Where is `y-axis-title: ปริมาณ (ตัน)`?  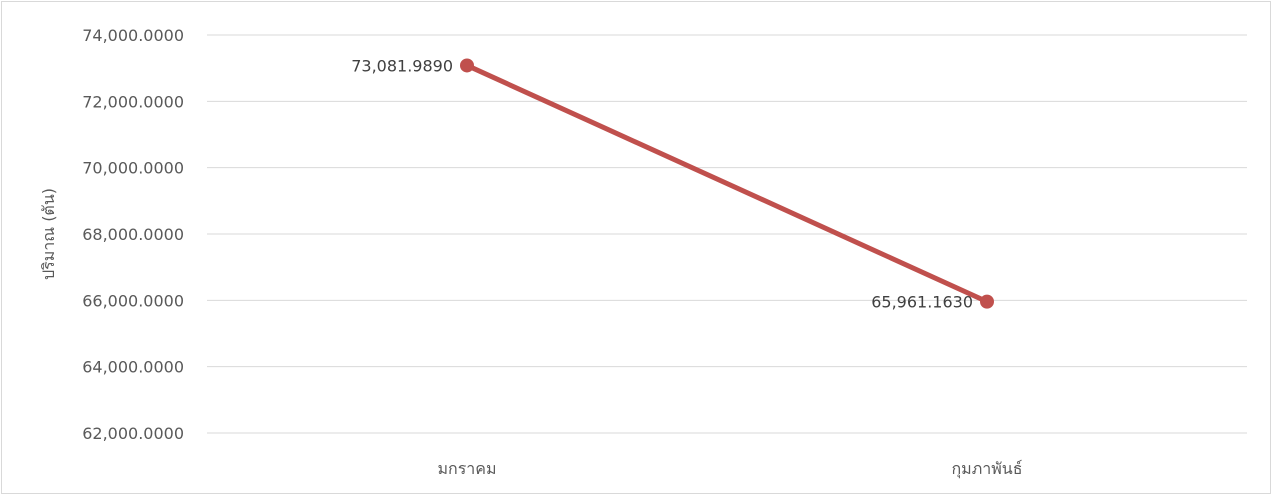 y-axis-title: ปริมาณ (ตัน) is located at coordinates (48, 234).